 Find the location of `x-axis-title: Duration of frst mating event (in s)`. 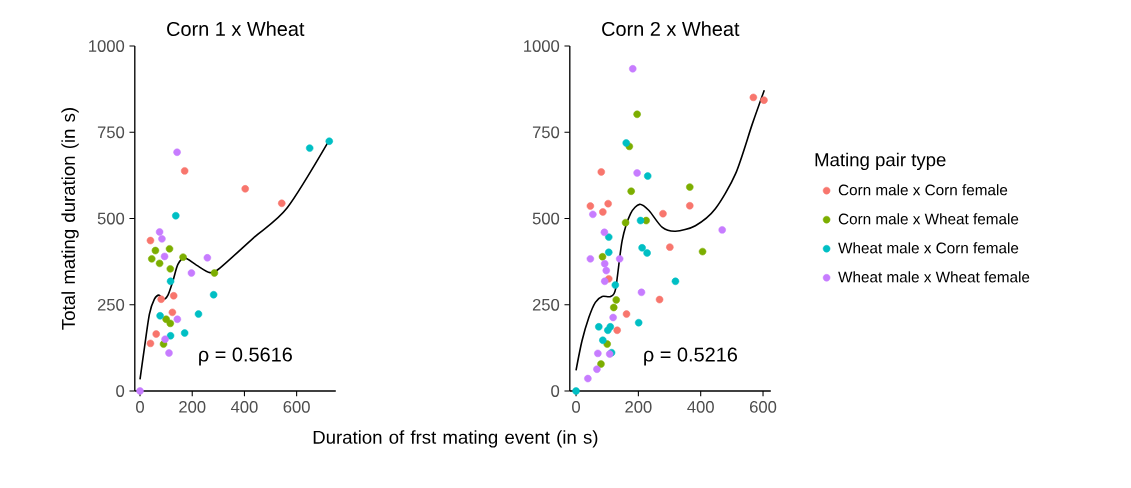

x-axis-title: Duration of frst mating event (in s) is located at coordinates (455, 439).